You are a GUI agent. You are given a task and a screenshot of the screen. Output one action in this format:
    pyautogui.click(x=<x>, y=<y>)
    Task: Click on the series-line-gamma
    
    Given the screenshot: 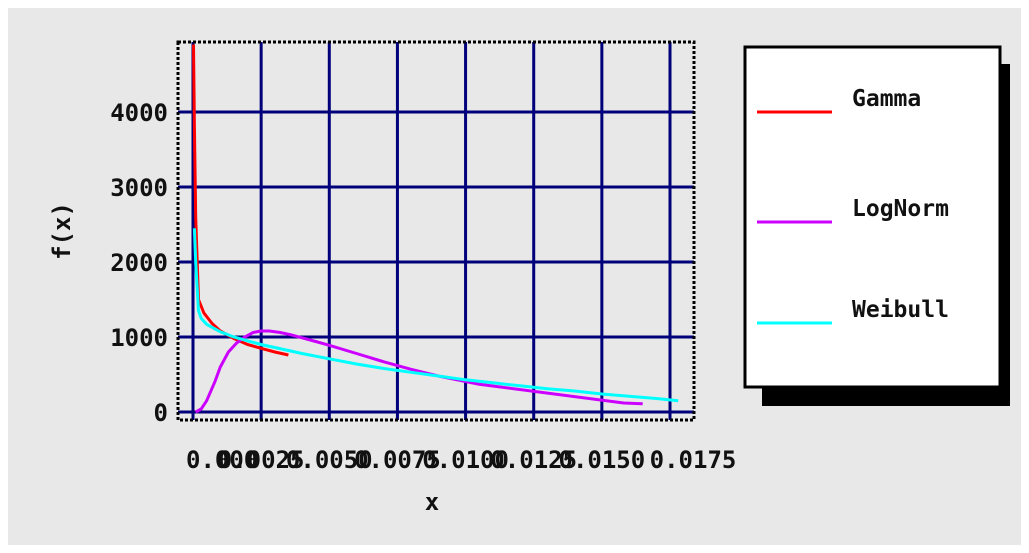 What is the action you would take?
    pyautogui.click(x=240, y=200)
    